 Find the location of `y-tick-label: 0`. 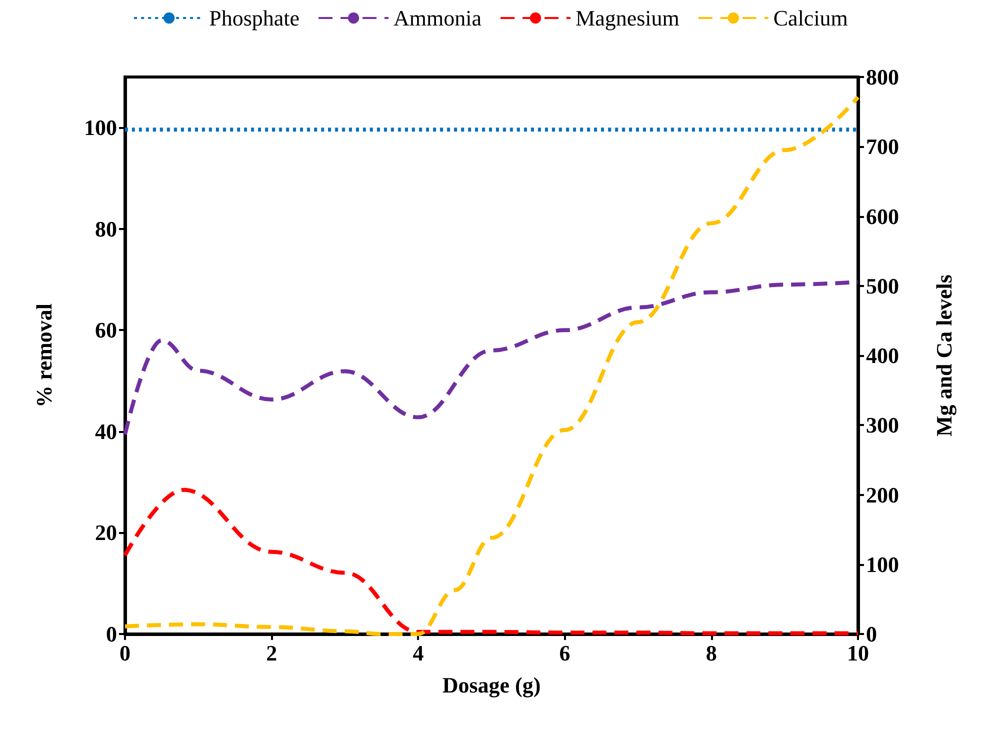

y-tick-label: 0 is located at coordinates (111, 634).